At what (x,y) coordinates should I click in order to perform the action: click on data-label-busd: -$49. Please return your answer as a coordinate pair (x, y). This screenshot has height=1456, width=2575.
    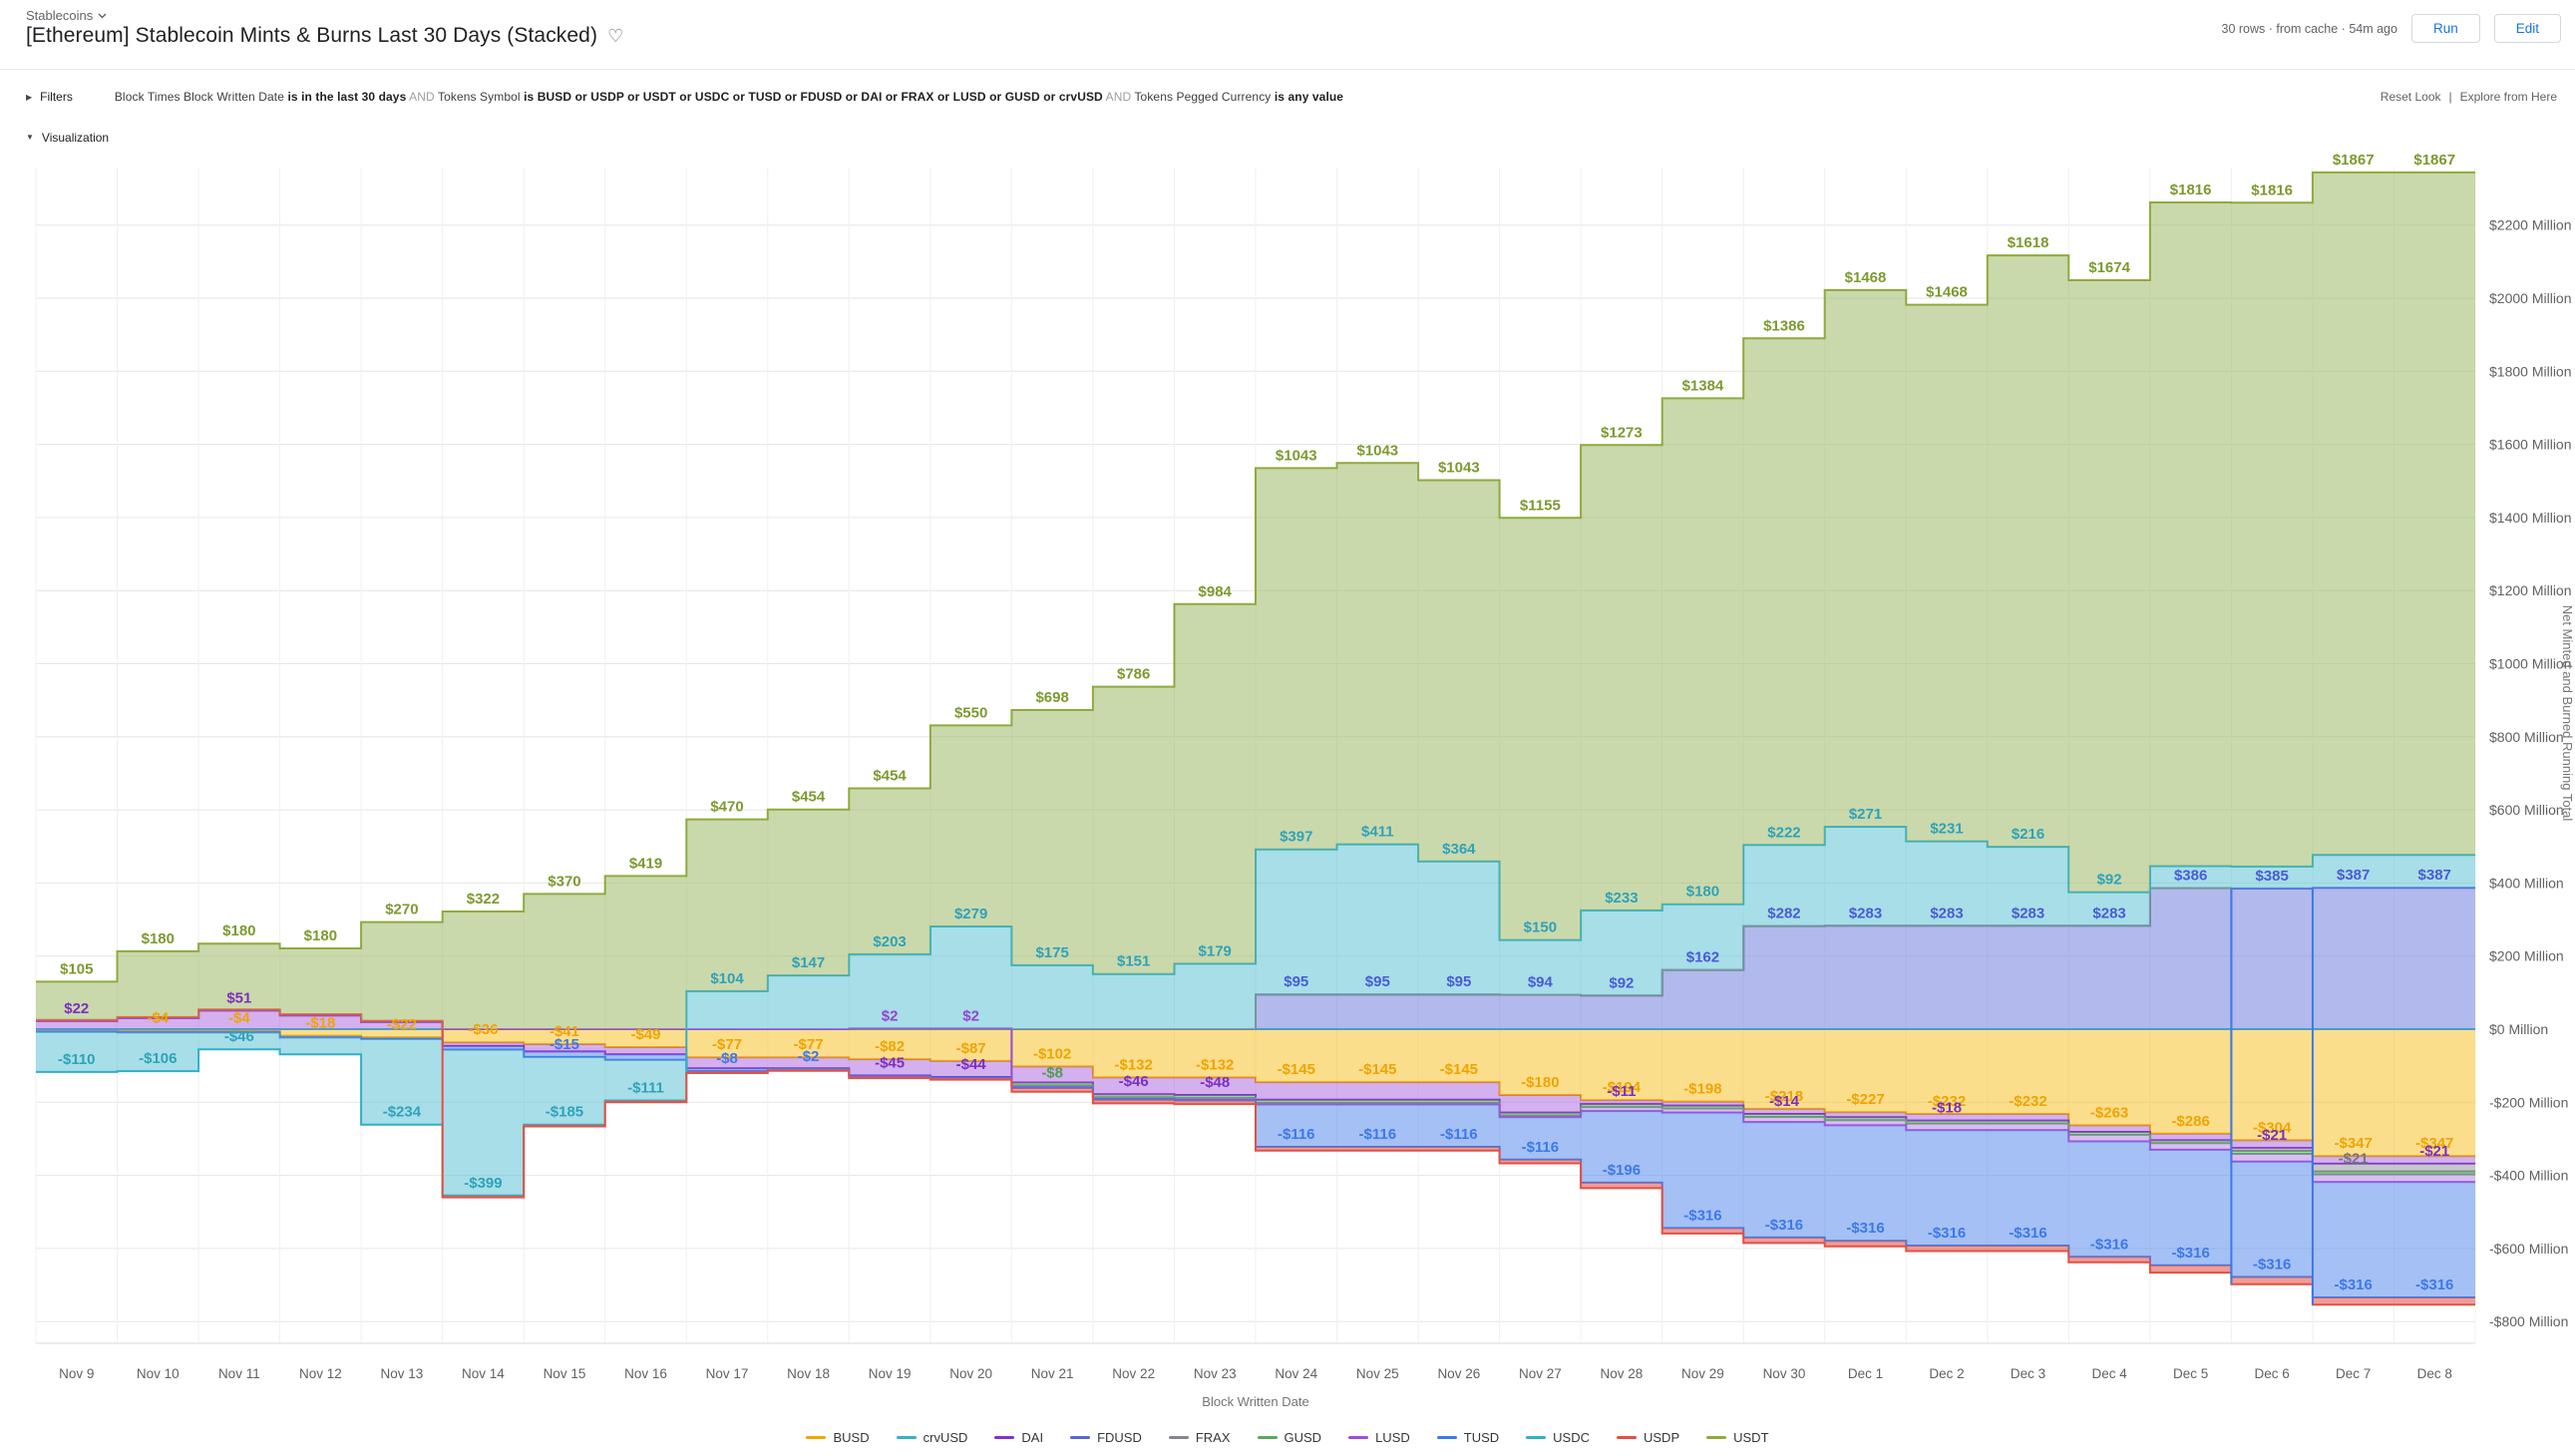
    Looking at the image, I should click on (645, 1034).